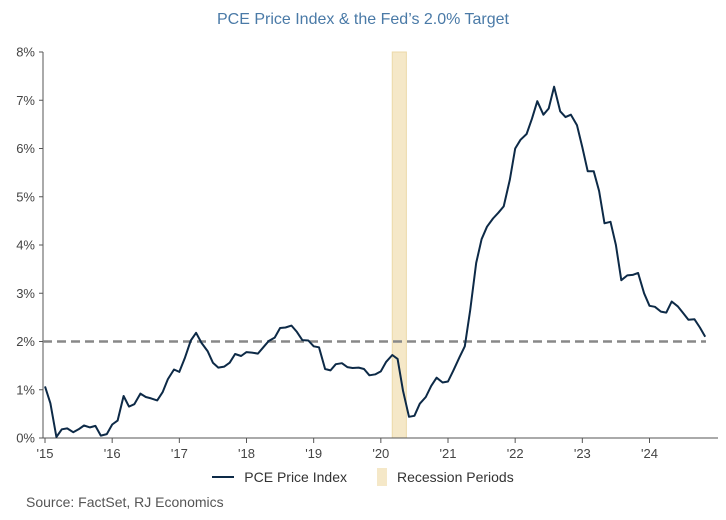  I want to click on x-tick-label: '22, so click(515, 453).